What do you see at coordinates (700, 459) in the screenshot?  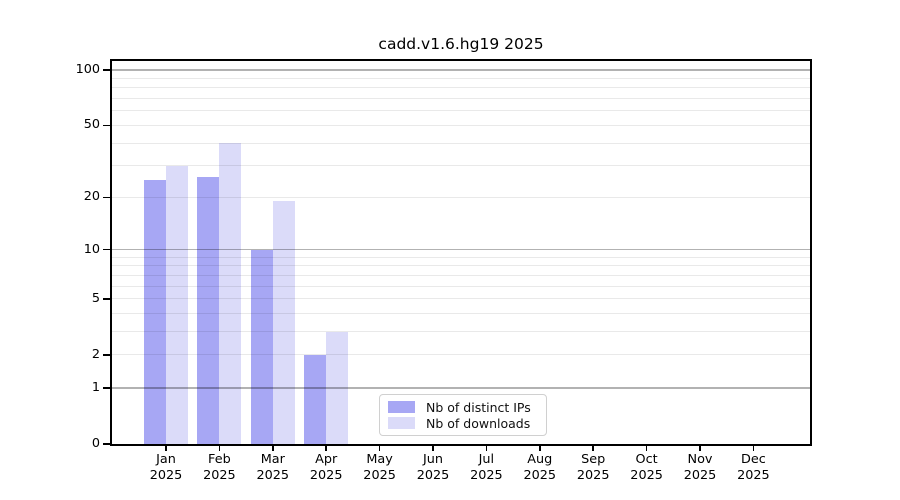 I see `x-tick-month: Nov` at bounding box center [700, 459].